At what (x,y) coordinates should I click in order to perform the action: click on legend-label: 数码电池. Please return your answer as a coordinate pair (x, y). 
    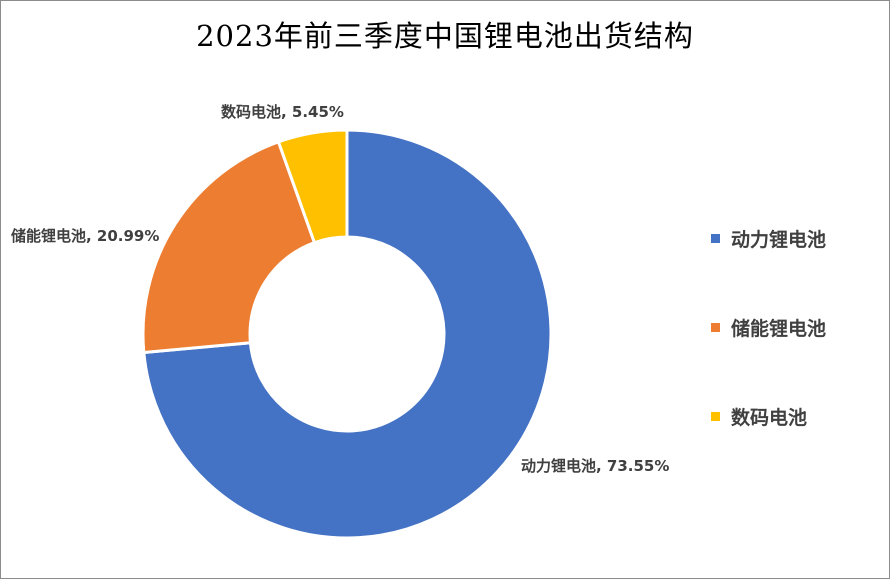
    Looking at the image, I should click on (769, 417).